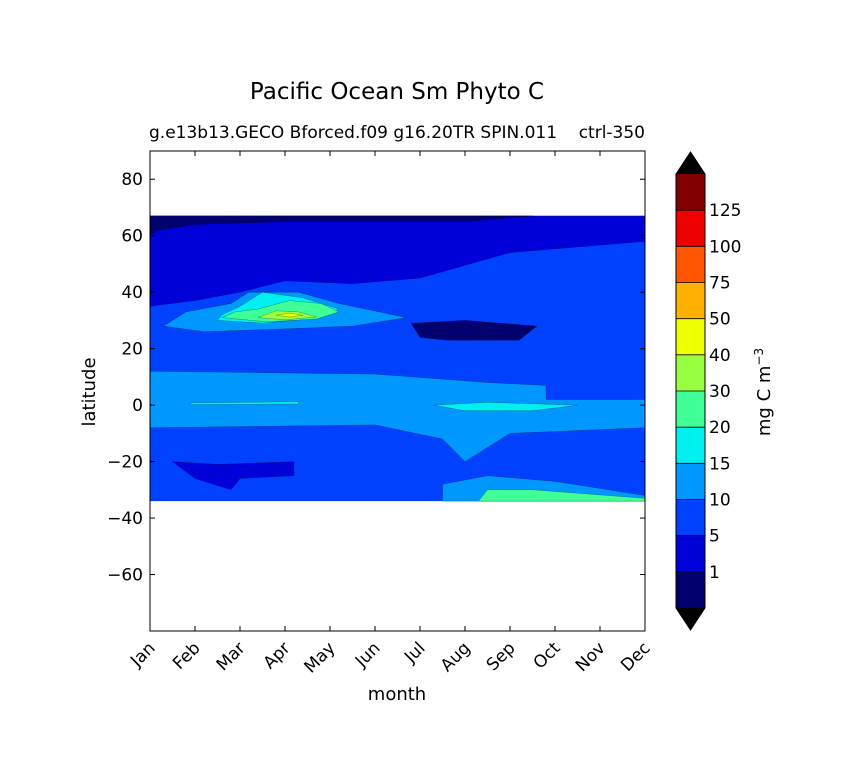 The image size is (857, 783). I want to click on x-tick-label: Jul, so click(414, 652).